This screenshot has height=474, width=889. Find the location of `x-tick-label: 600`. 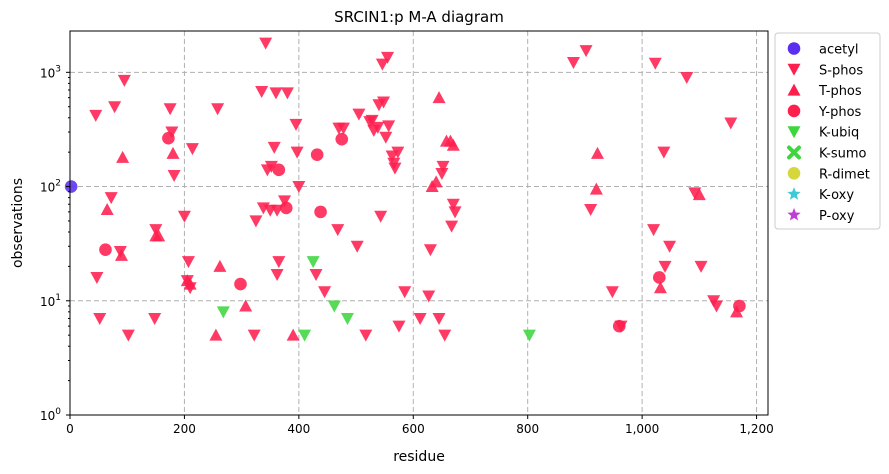

x-tick-label: 600 is located at coordinates (413, 429).